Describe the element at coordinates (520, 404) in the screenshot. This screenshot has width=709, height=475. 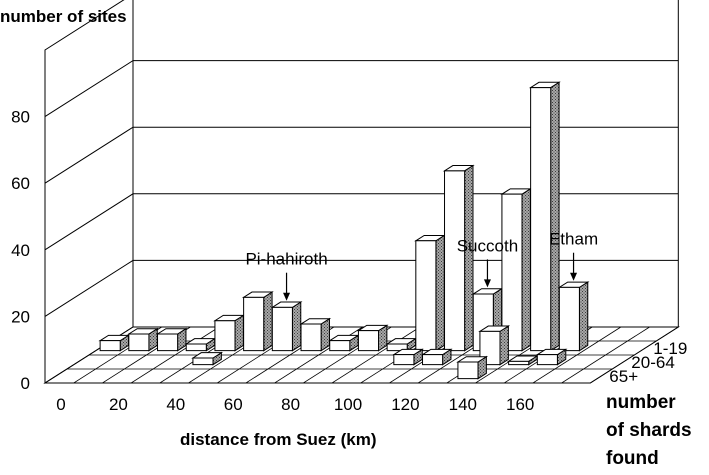
I see `x-tick-label: 160` at that location.